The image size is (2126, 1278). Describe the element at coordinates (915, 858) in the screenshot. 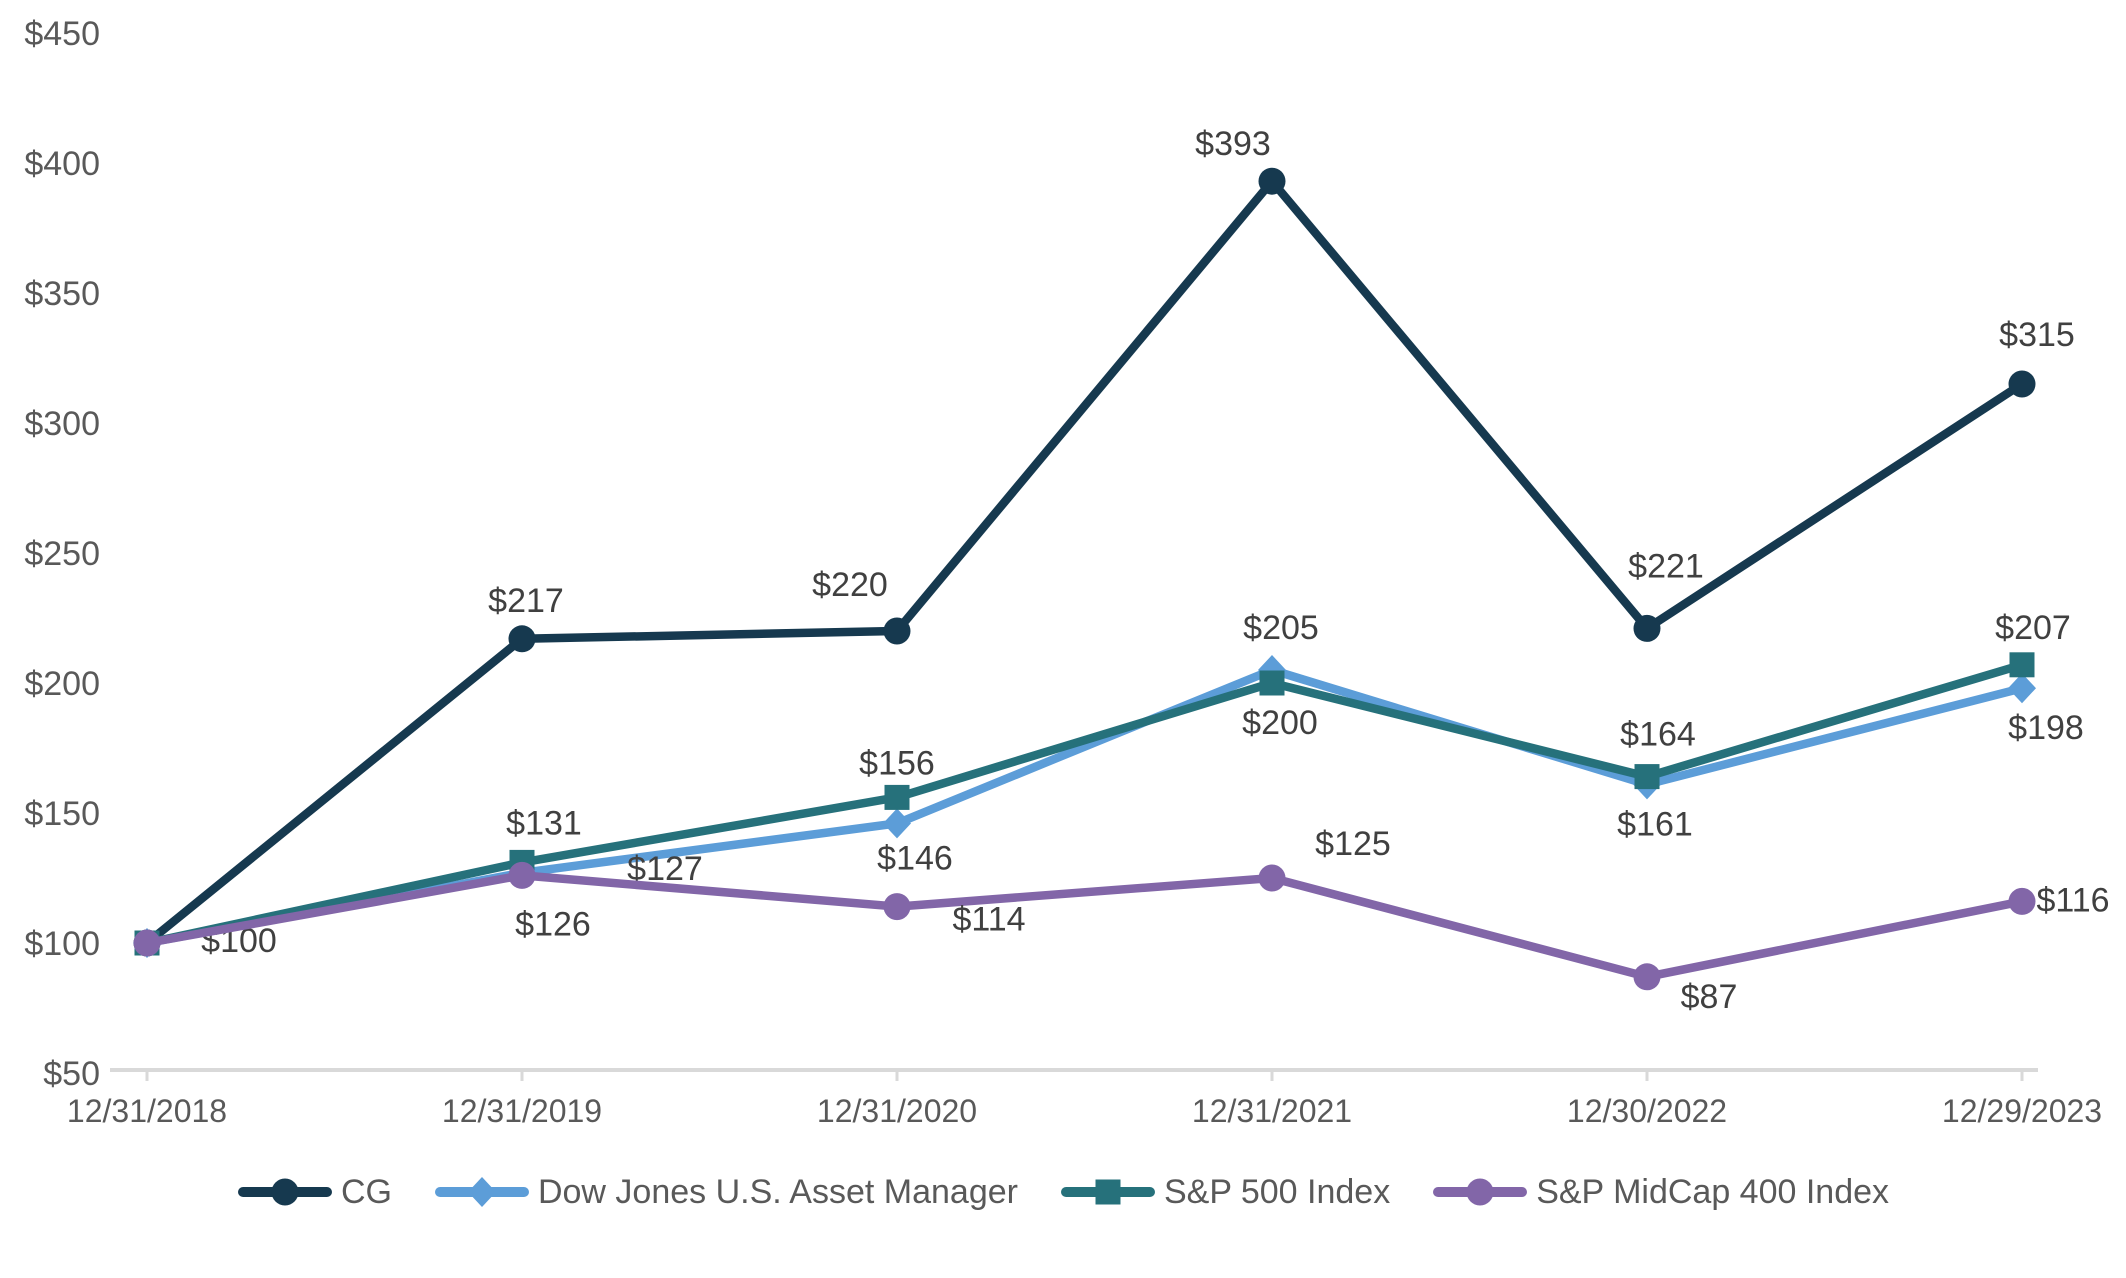

I see `data-point-label: $146` at that location.